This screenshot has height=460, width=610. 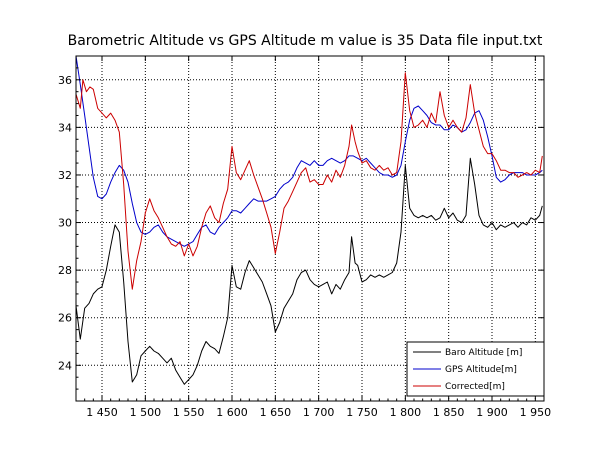 I want to click on x-tick-label: 1 700, so click(x=319, y=412).